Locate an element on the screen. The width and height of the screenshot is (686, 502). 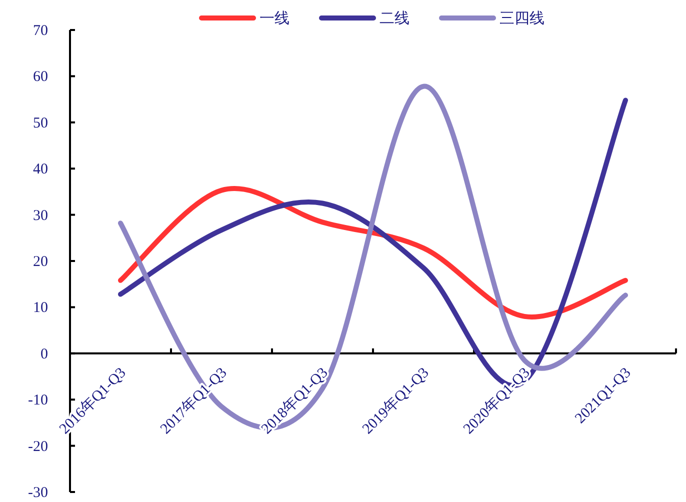
y-tick-label: 50 is located at coordinates (40, 123).